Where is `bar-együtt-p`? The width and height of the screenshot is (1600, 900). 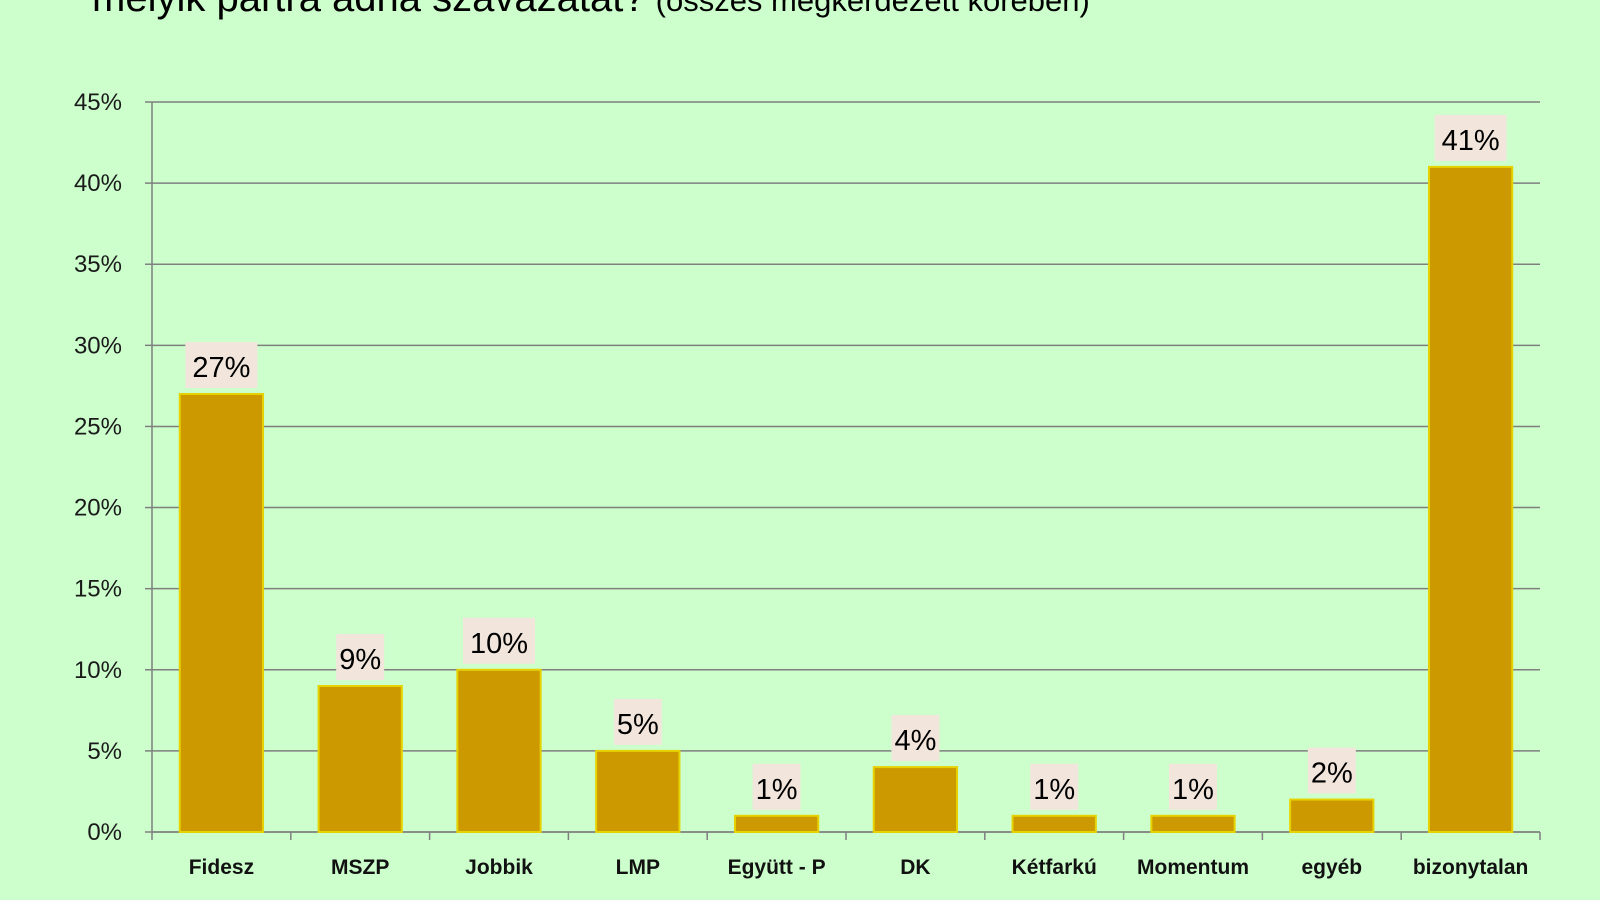 bar-együtt-p is located at coordinates (776, 823).